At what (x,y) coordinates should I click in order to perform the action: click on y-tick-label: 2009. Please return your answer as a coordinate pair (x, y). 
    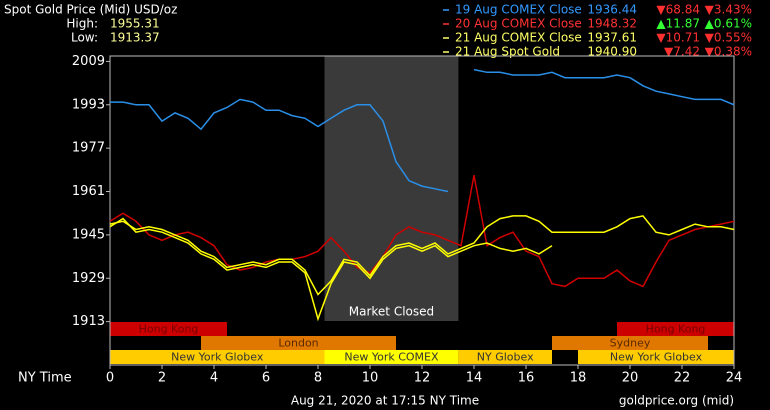
    Looking at the image, I should click on (88, 61).